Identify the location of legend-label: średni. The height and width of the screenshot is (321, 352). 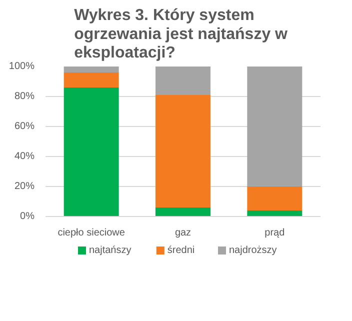
(181, 250).